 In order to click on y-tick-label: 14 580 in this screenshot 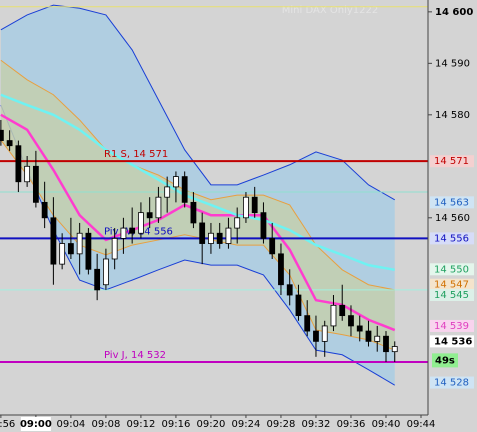, I will do `click(452, 115)`.